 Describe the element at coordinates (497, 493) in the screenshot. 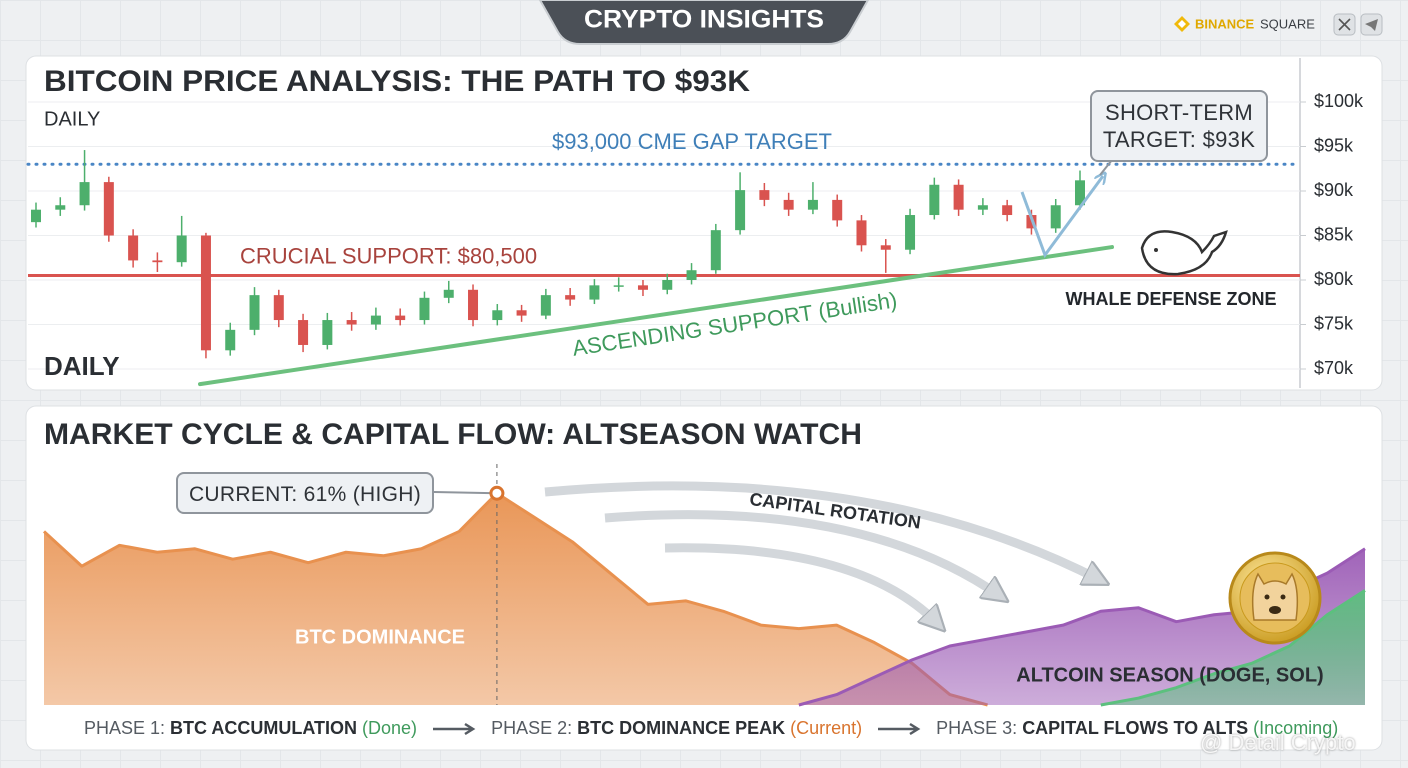

I see `peak-marker` at that location.